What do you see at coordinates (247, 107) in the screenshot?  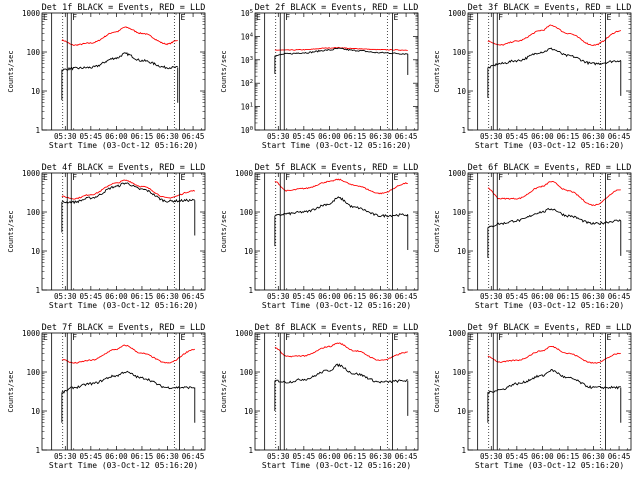 I see `y-tick-label: 10¹` at bounding box center [247, 107].